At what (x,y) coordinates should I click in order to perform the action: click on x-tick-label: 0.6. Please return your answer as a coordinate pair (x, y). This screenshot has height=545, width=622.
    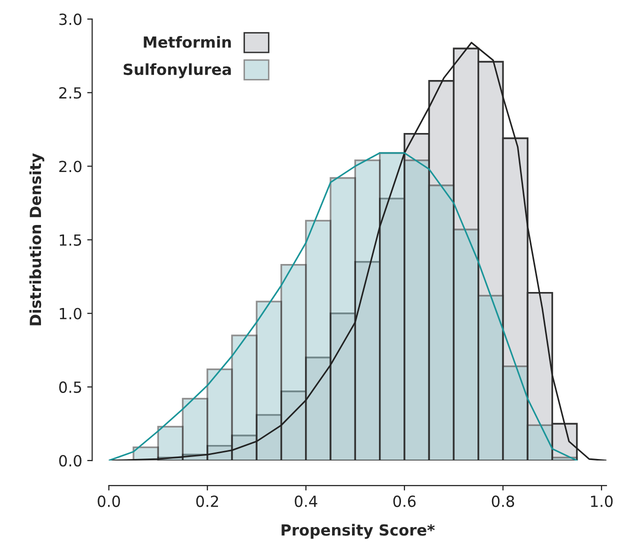
    Looking at the image, I should click on (404, 502).